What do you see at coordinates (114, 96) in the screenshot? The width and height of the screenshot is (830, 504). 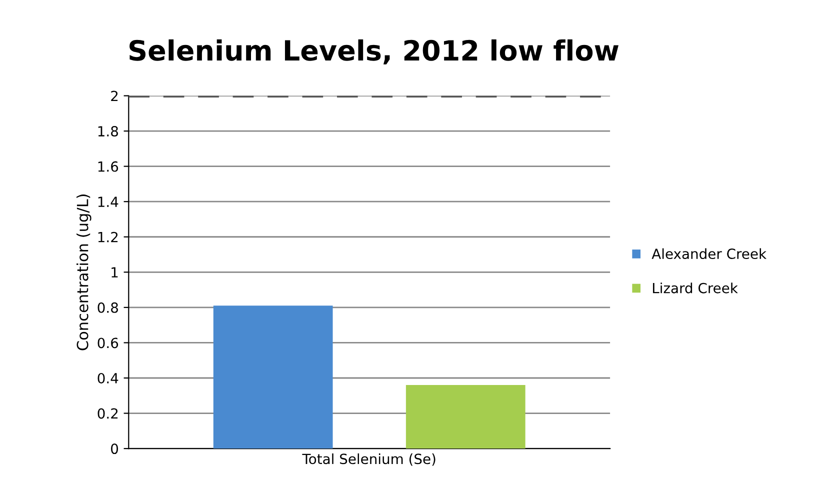 I see `y-tick-label: 2` at bounding box center [114, 96].